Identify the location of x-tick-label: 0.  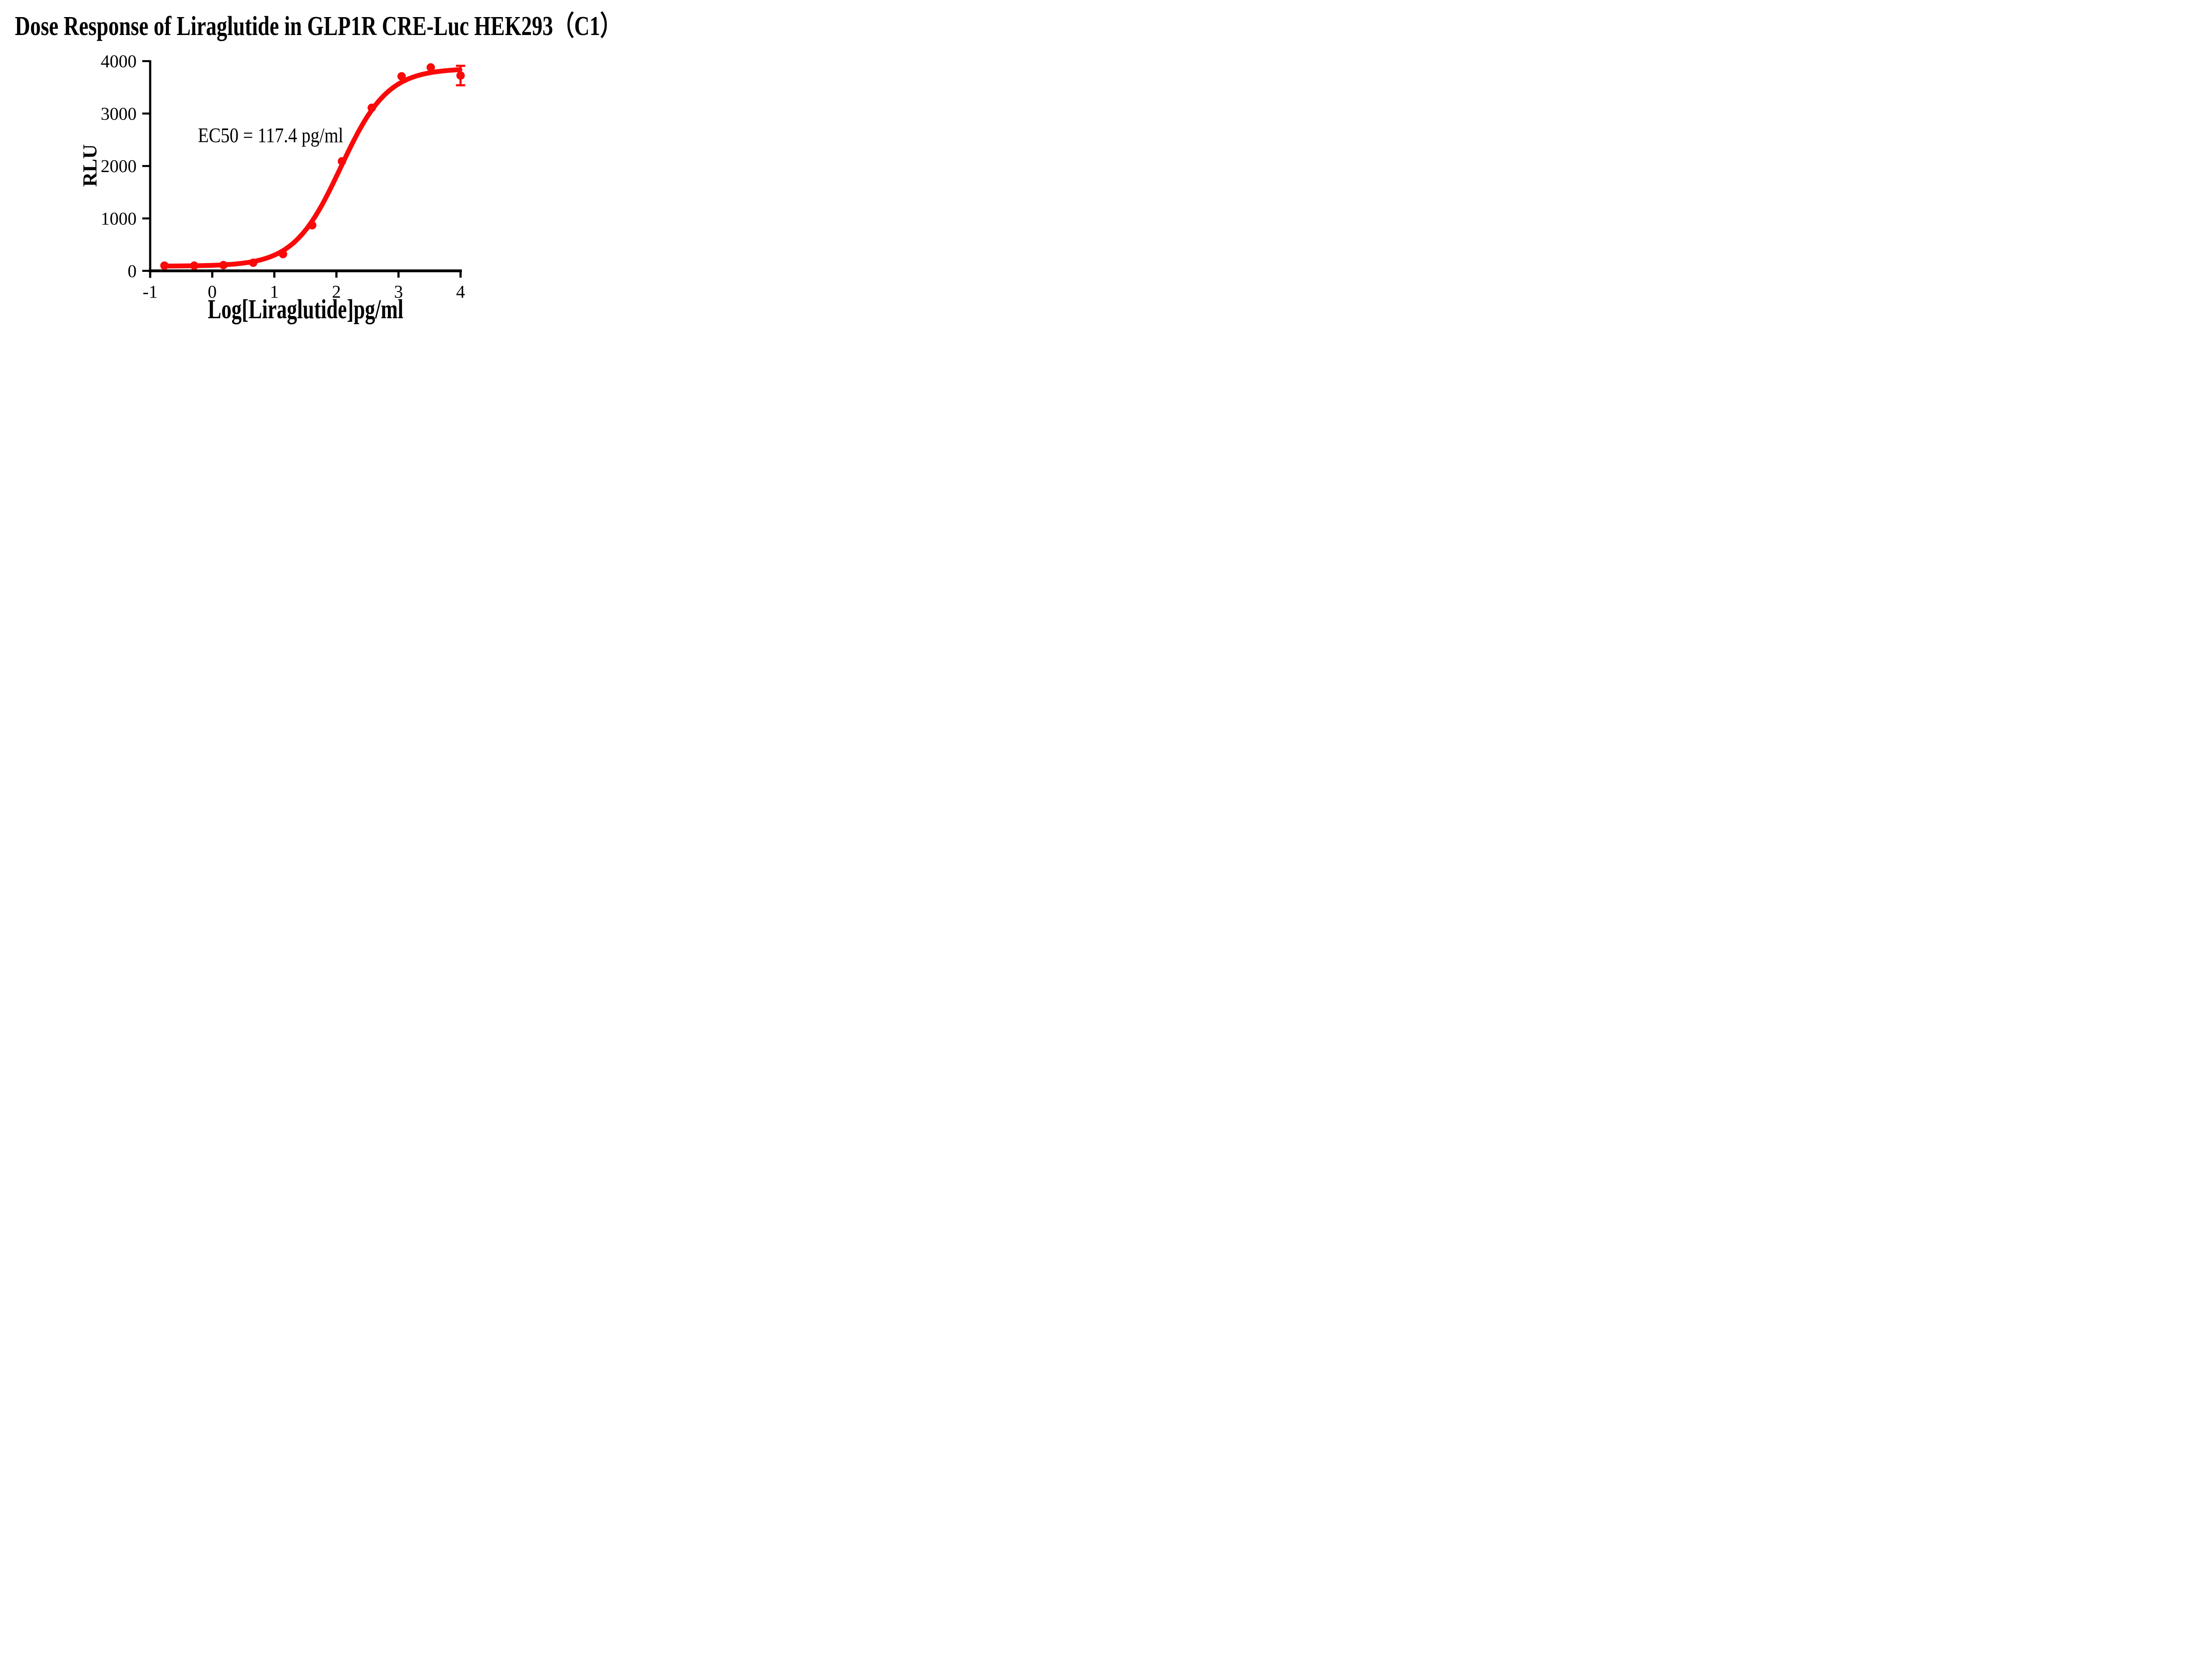
(213, 291).